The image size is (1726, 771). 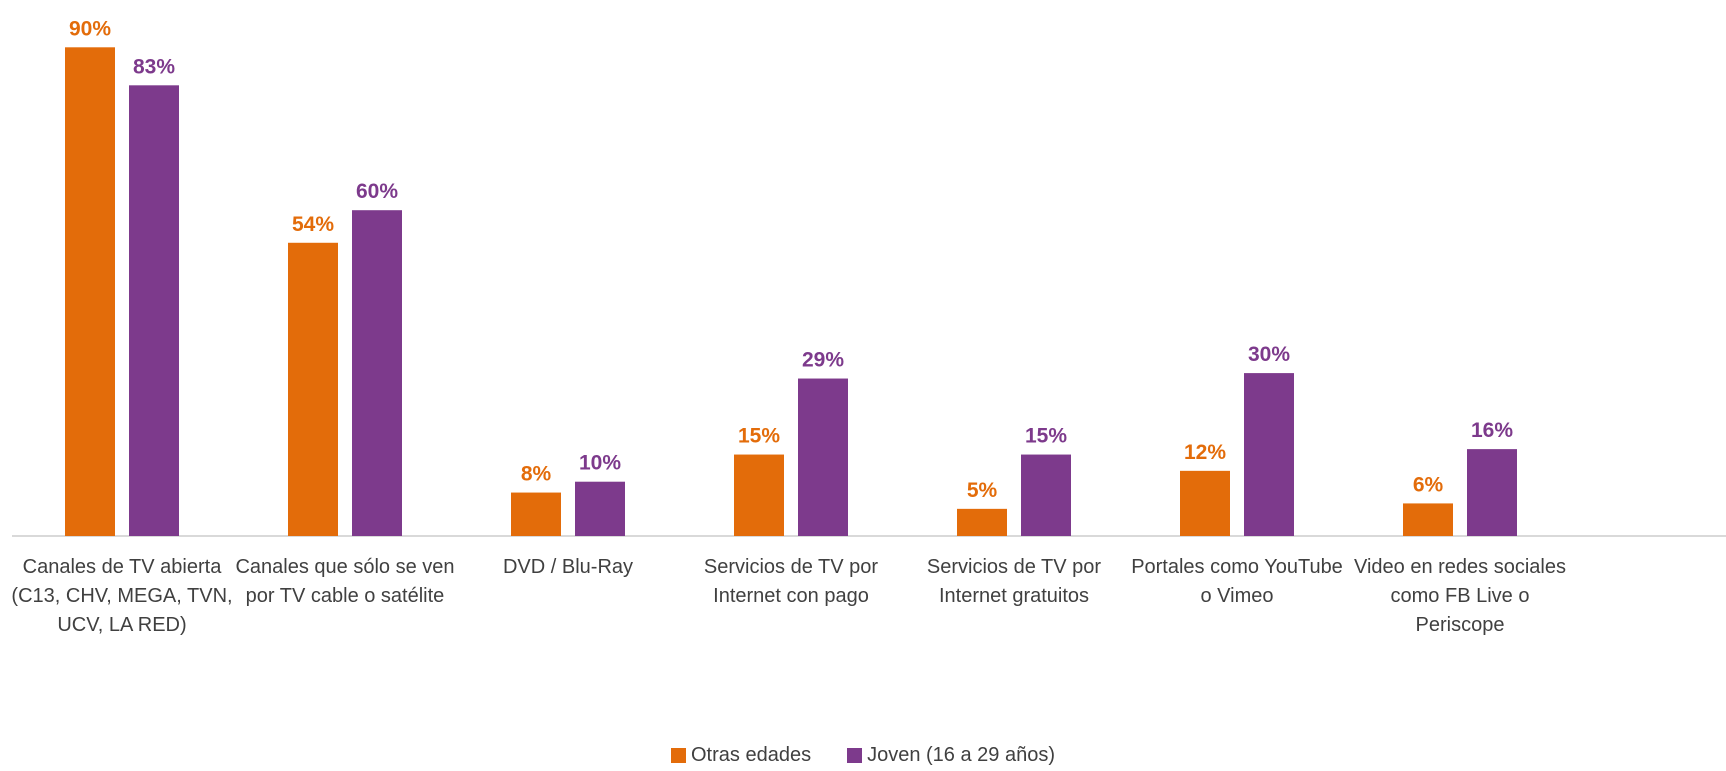 What do you see at coordinates (1046, 436) in the screenshot?
I see `data-label-joven-16-a-29-a-os-category-5: 15%` at bounding box center [1046, 436].